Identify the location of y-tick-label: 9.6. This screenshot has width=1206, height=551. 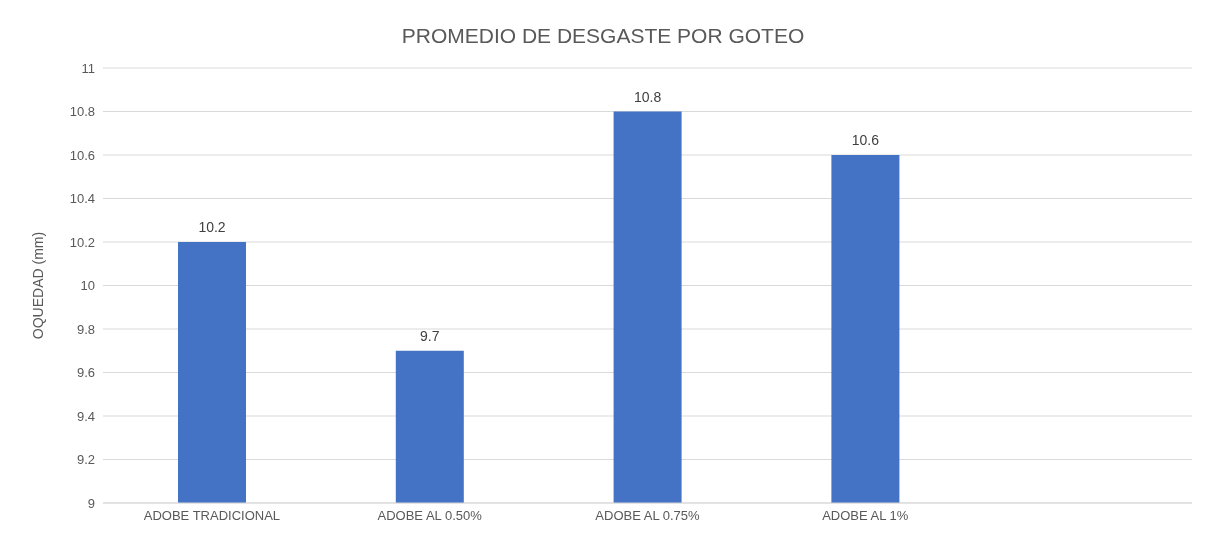
(85, 373).